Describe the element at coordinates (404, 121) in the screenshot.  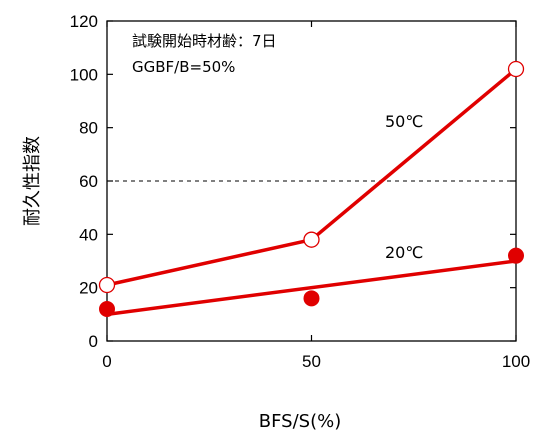
I see `series-label-50c: 50℃` at that location.